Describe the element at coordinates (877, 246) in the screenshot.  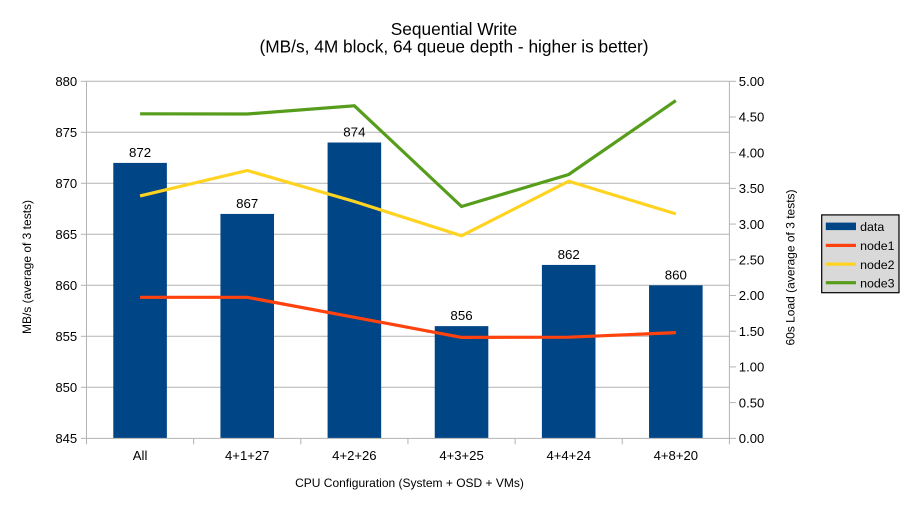
I see `svg-text: node1` at that location.